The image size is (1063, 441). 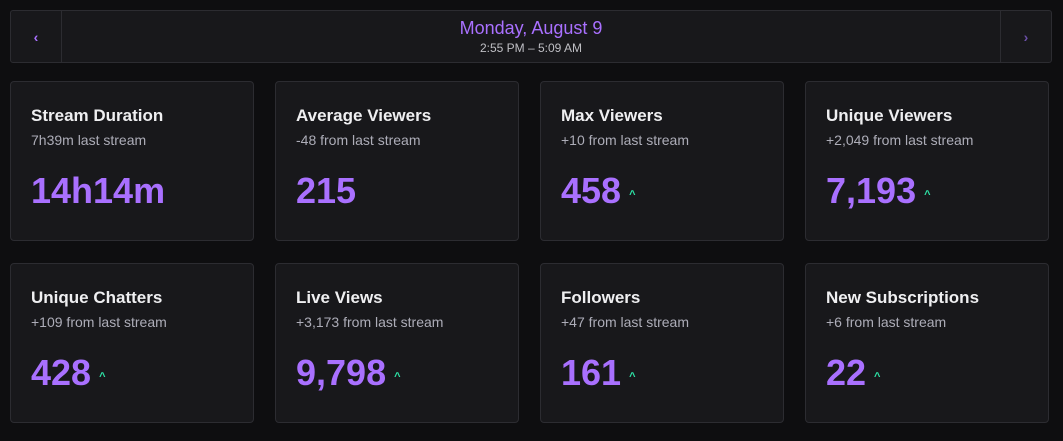 What do you see at coordinates (662, 343) in the screenshot?
I see `stat-card-followers: Followers +47 from last stream 161 ^` at bounding box center [662, 343].